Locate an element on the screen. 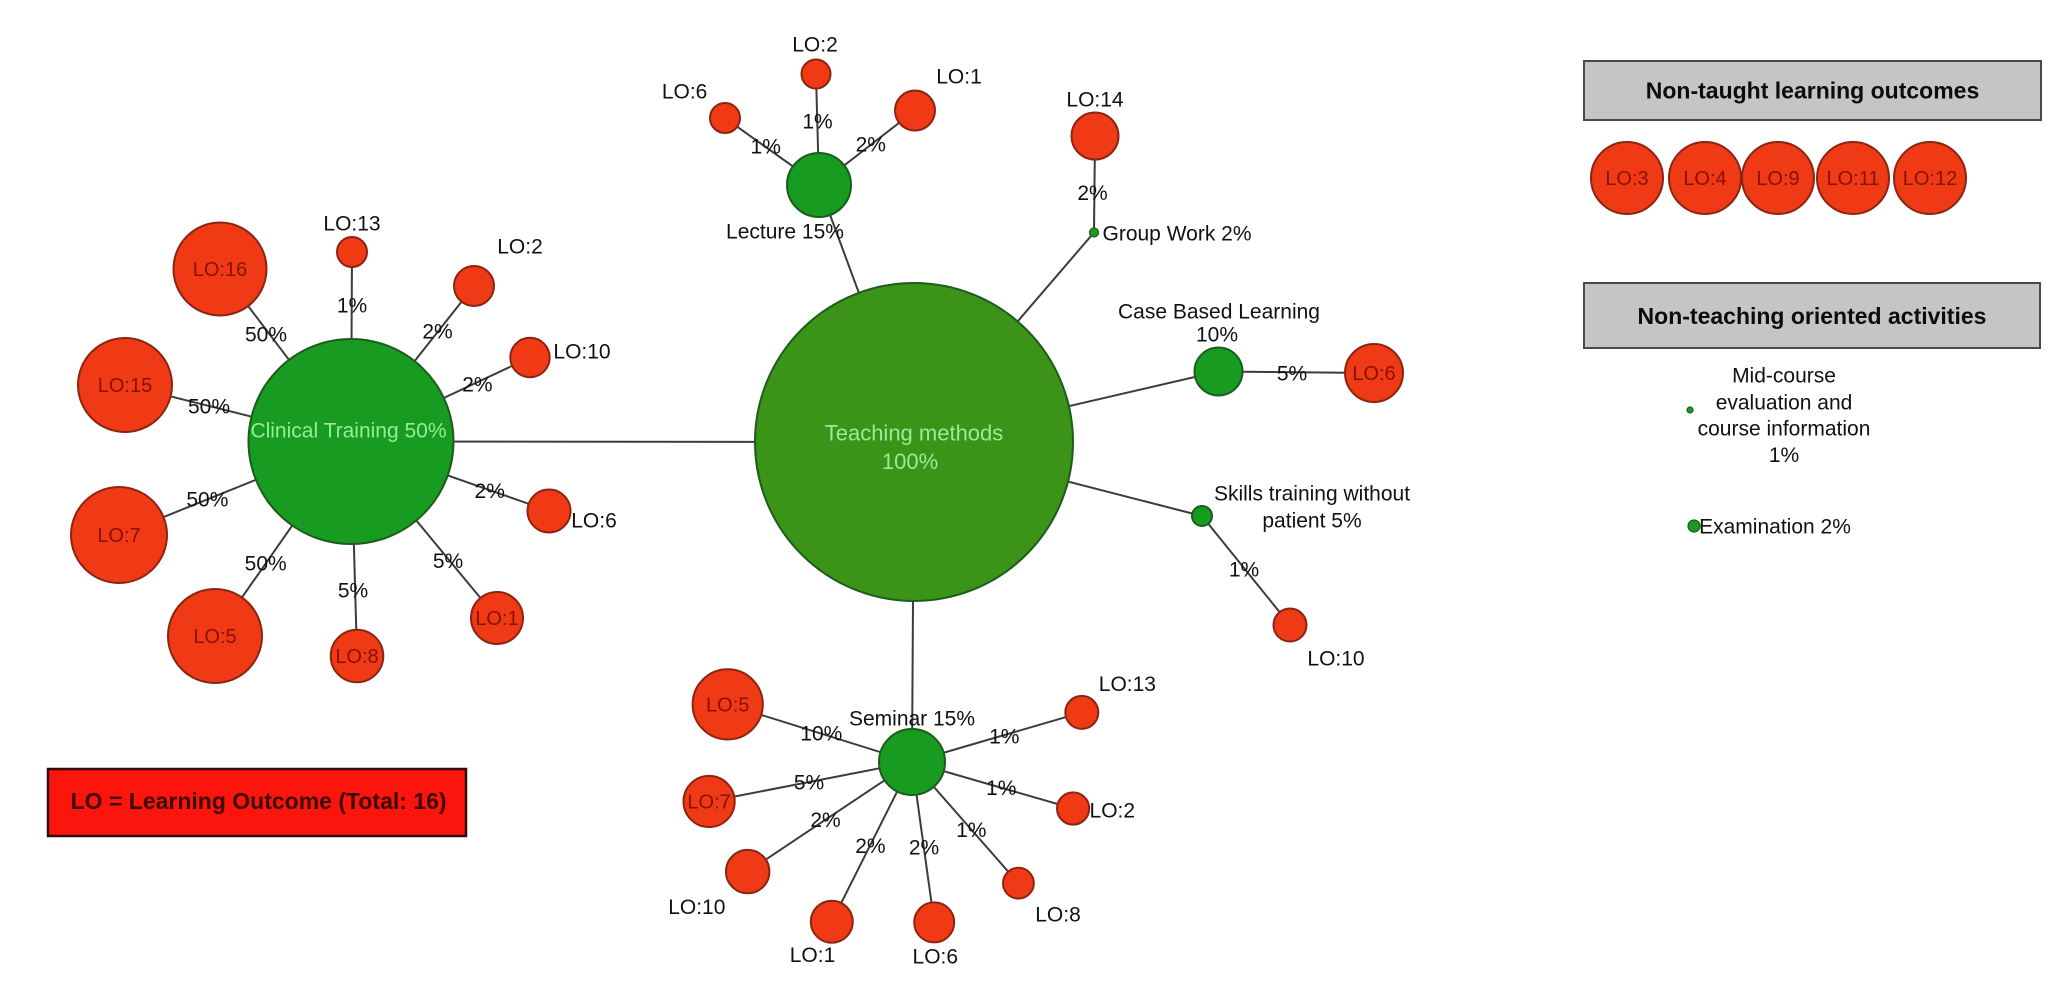 The width and height of the screenshot is (2059, 1006). svg-text:Non-teaching oriented activiti: Non-teaching oriented activities is located at coordinates (1812, 316).